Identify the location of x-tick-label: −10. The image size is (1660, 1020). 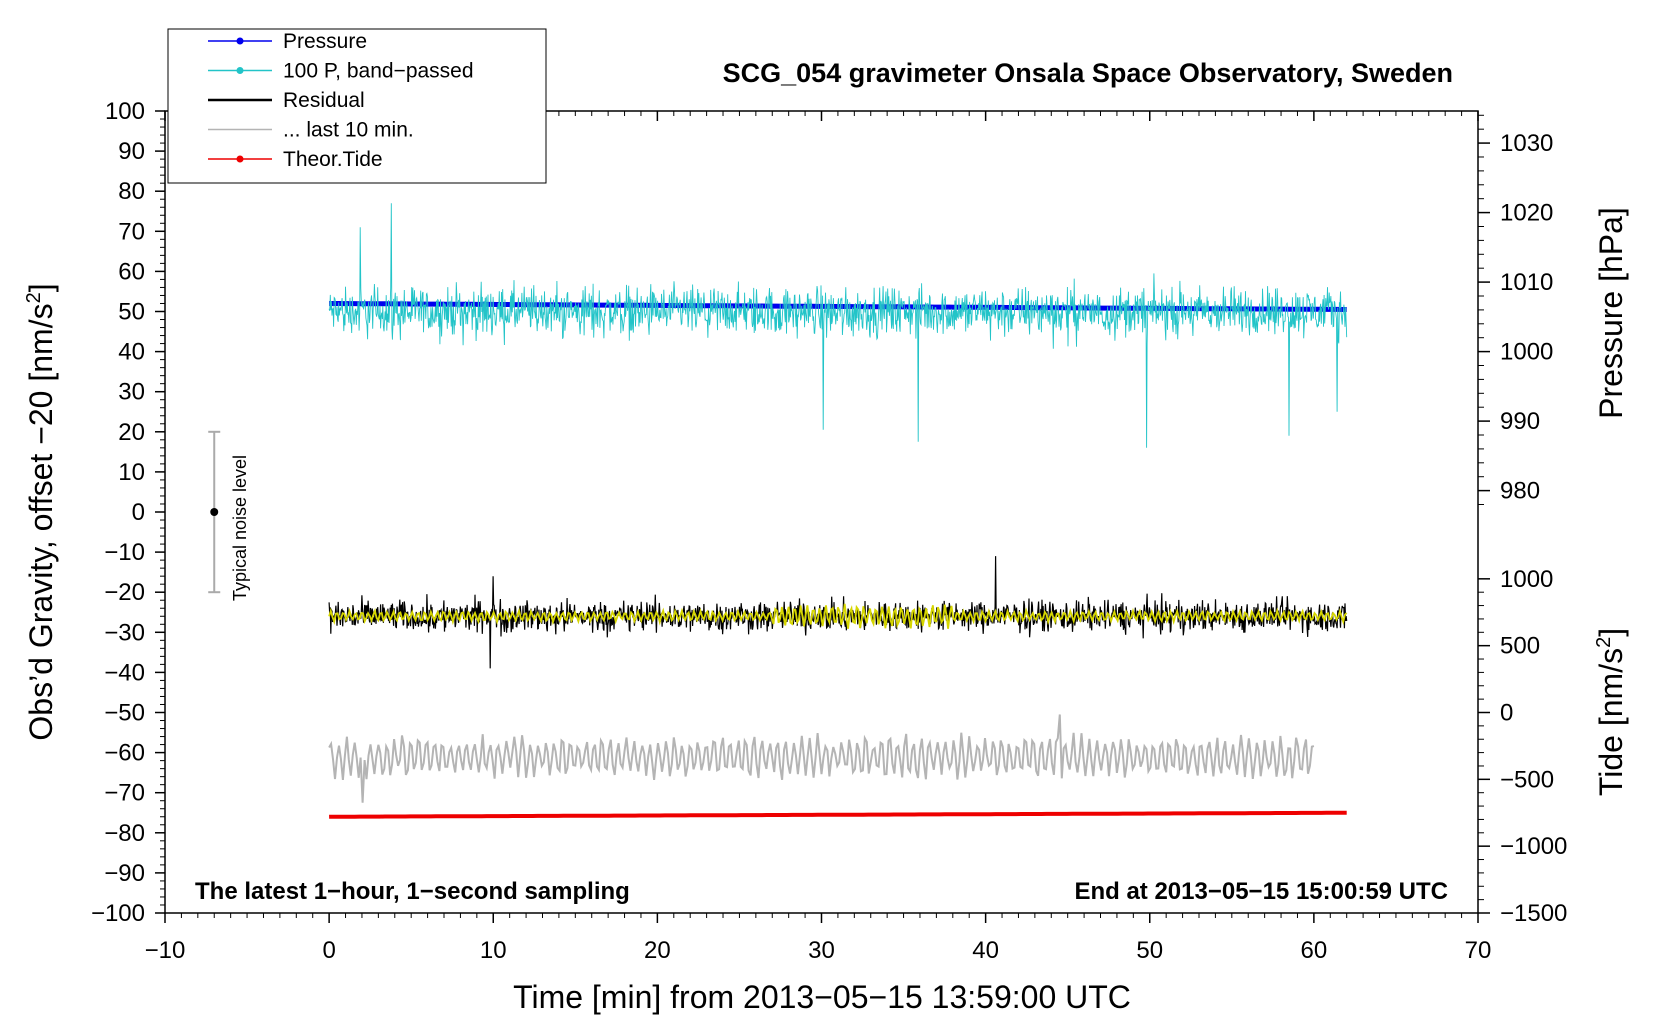
(165, 950).